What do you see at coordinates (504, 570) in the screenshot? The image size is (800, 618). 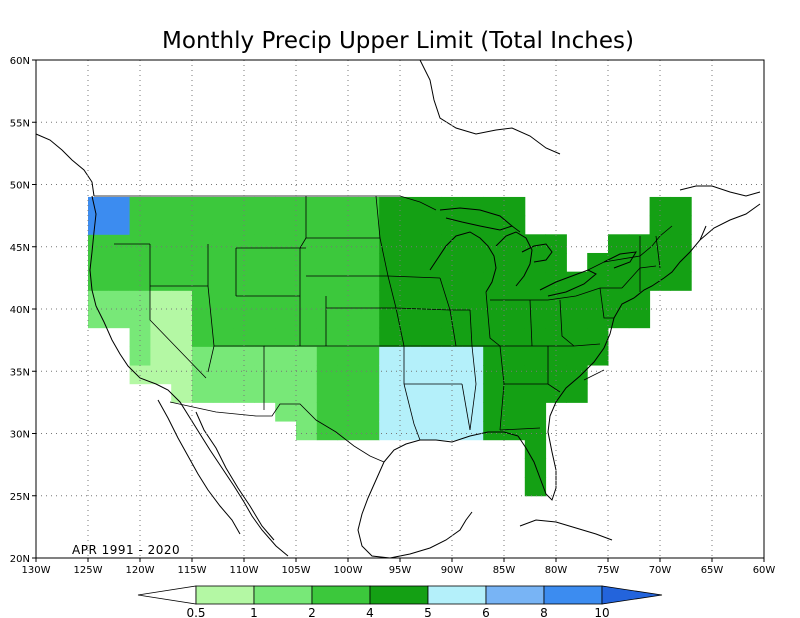 I see `x-tick-label: 85W` at bounding box center [504, 570].